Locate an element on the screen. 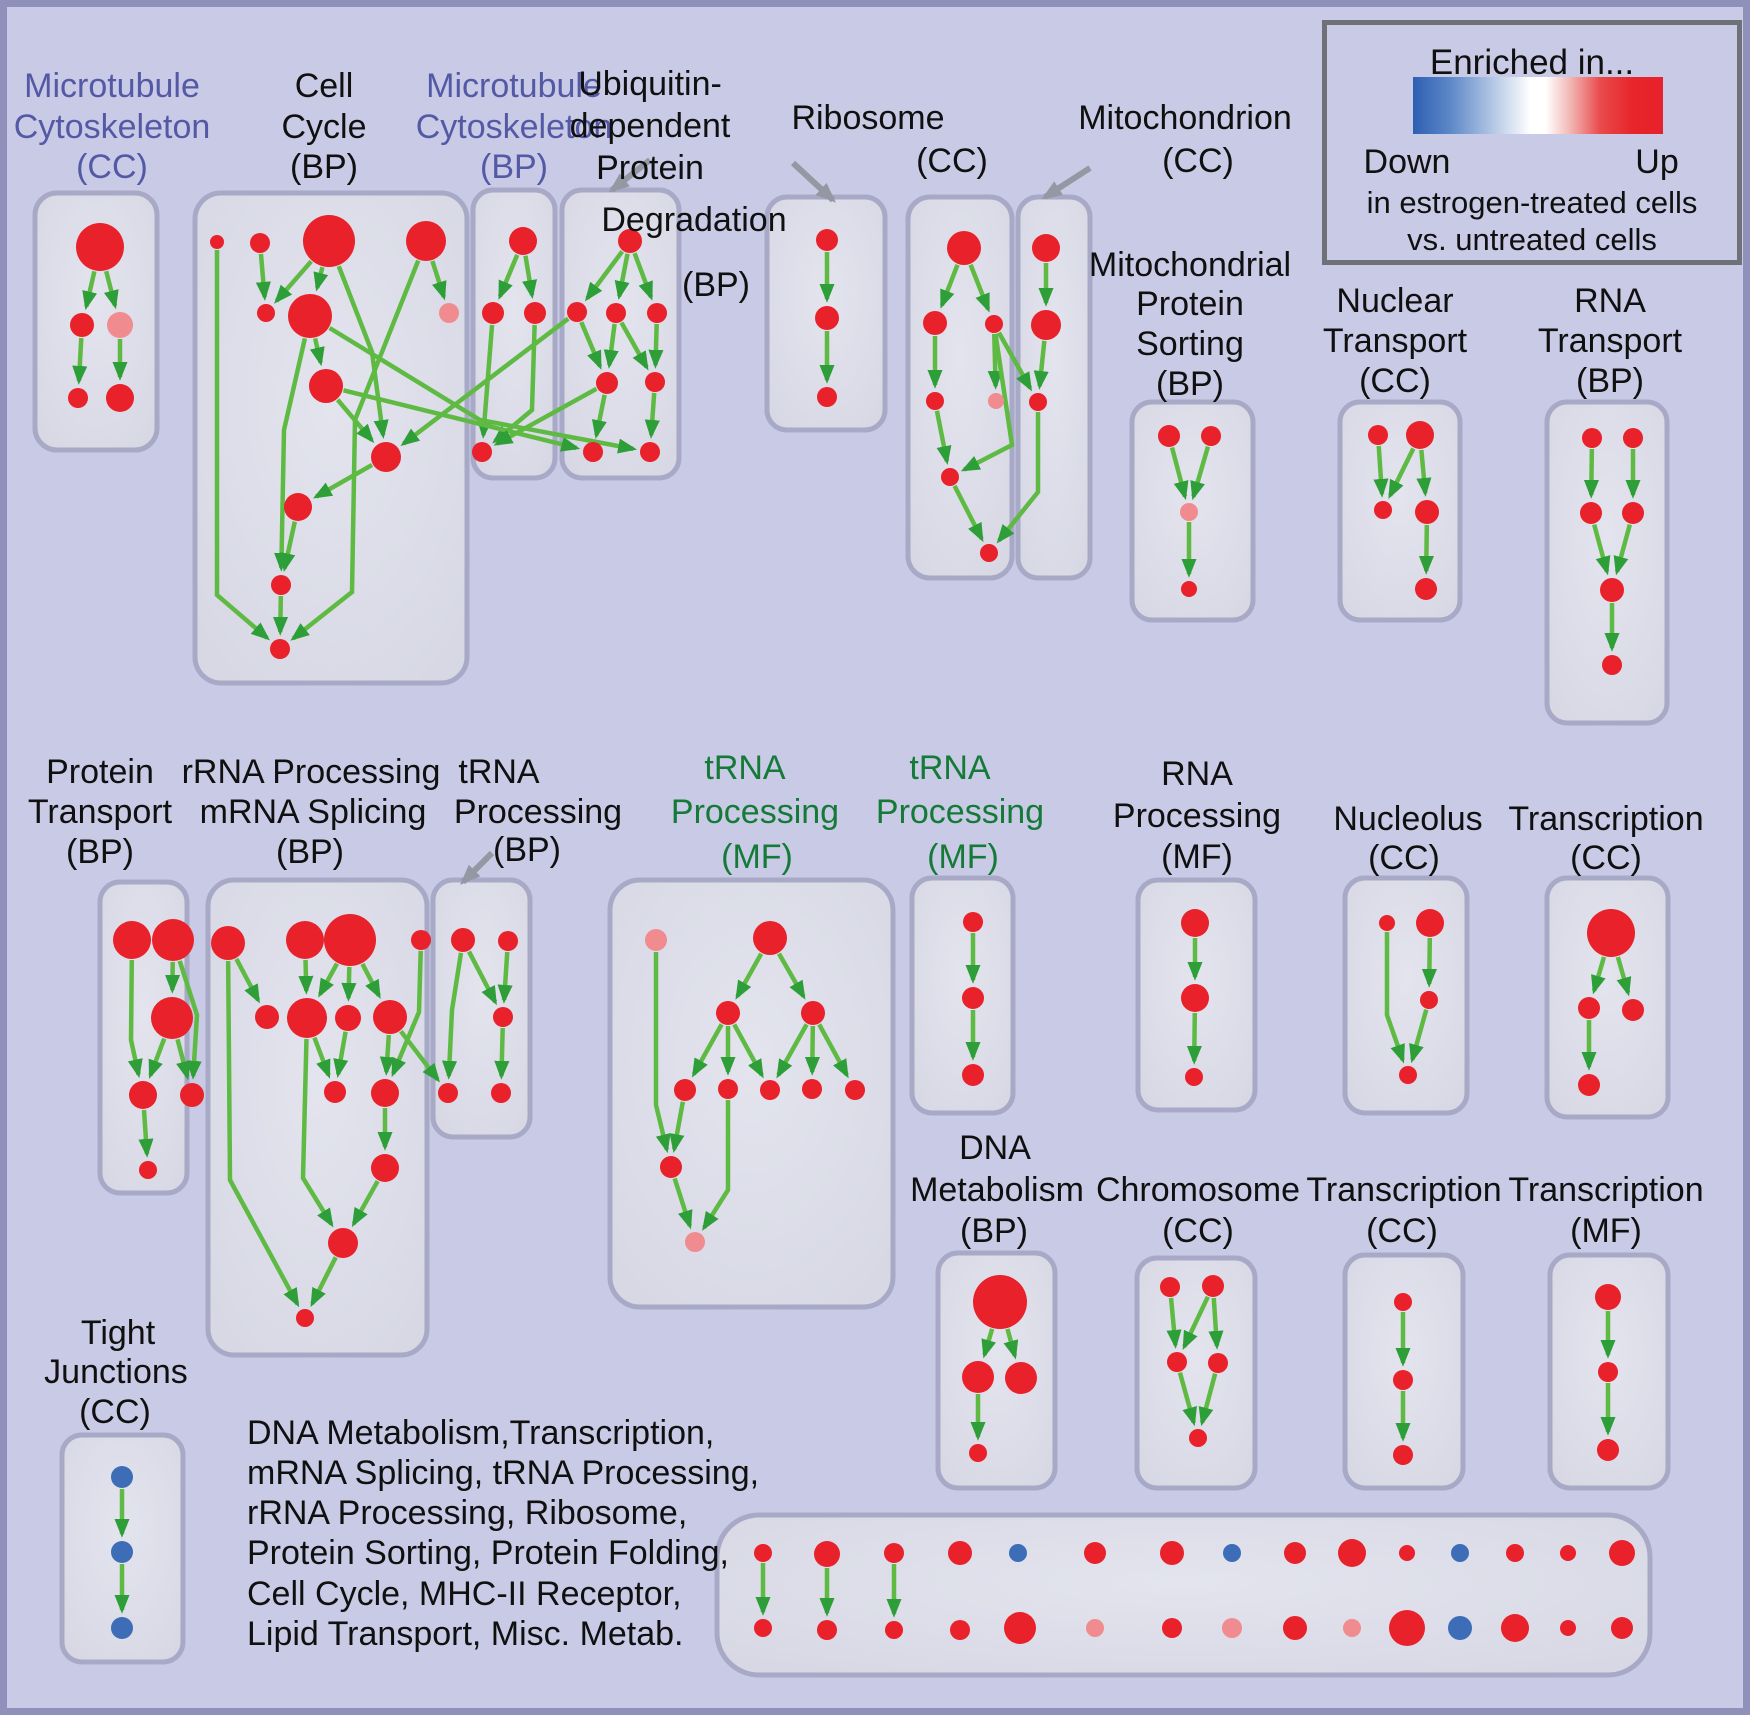  ubiquitin-label-line-4: (BP) is located at coordinates (716, 285).